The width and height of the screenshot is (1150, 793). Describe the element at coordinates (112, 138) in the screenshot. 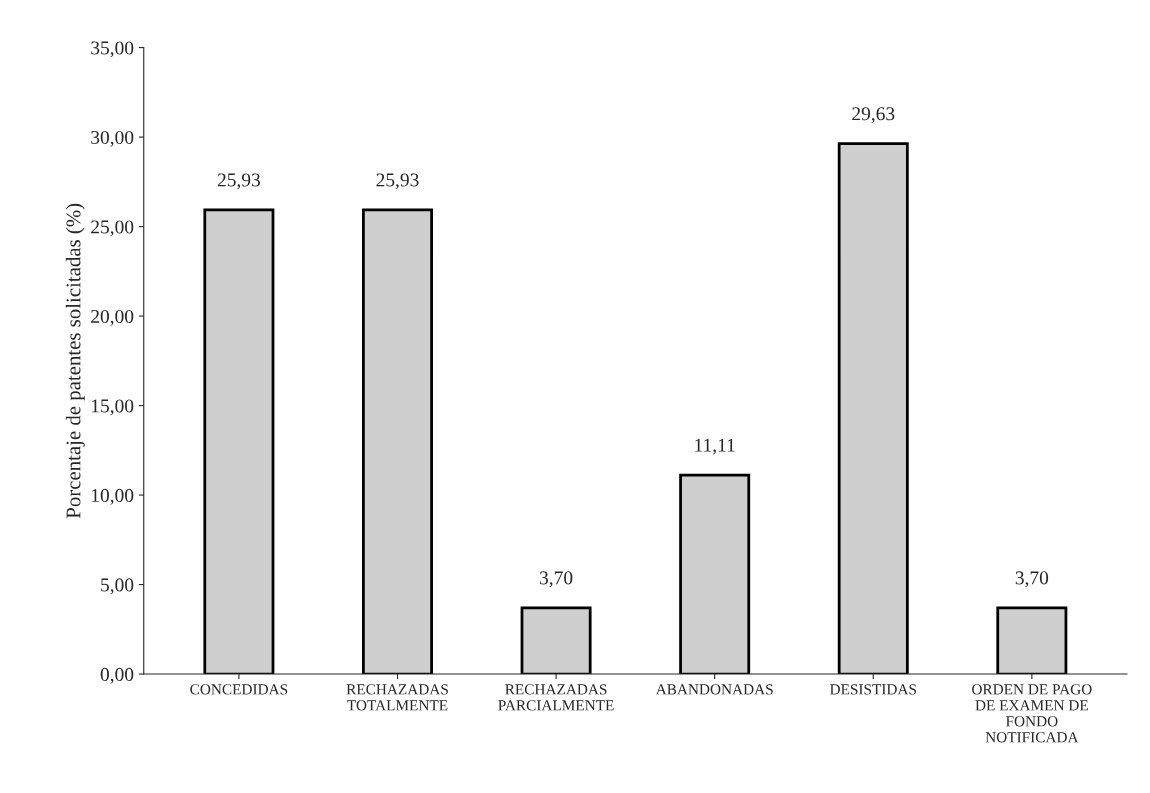

I see `y-tick-label: 30,00` at that location.